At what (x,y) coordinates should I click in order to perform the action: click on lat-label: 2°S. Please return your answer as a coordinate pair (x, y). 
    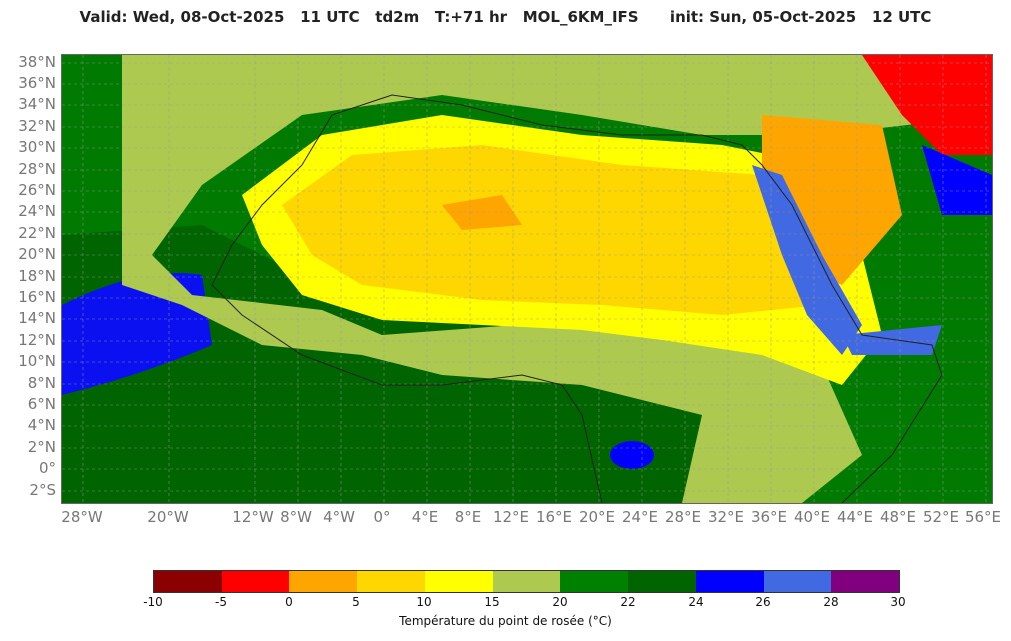
    Looking at the image, I should click on (42, 490).